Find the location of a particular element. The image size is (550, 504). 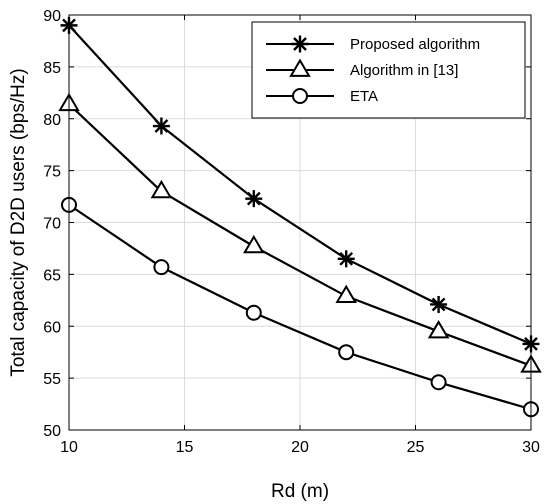

x-tick-label: 15 is located at coordinates (185, 447).